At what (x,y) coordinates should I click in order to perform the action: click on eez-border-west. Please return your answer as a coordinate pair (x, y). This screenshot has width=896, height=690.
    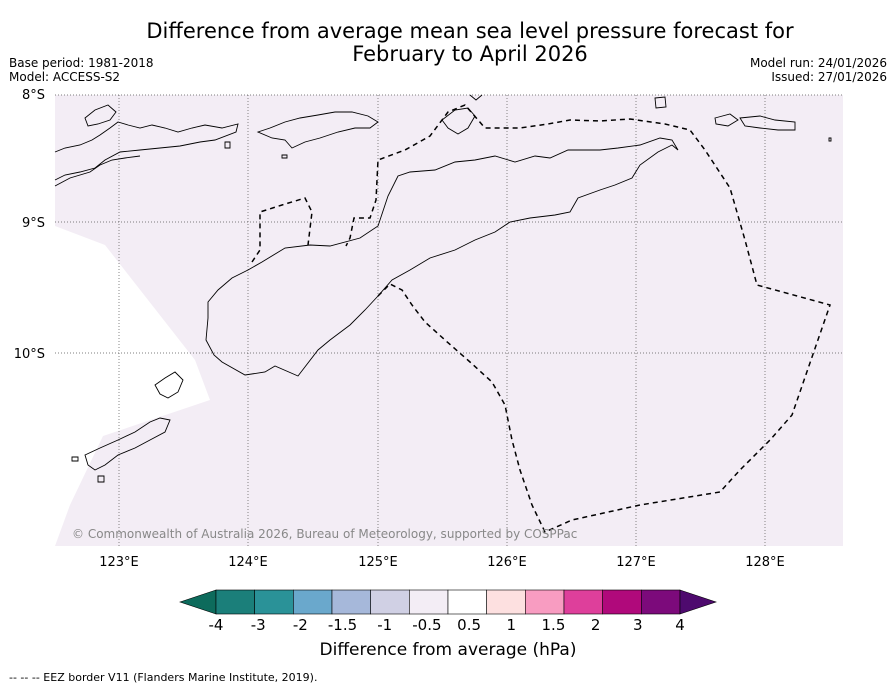
    Looking at the image, I should click on (282, 230).